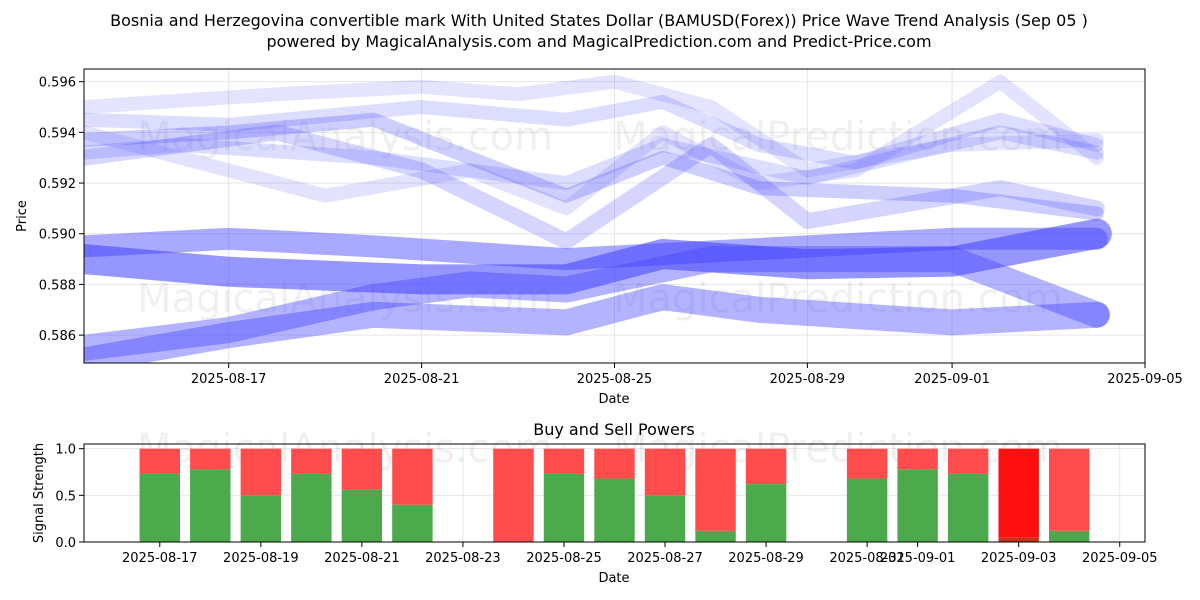 The height and width of the screenshot is (600, 1200). I want to click on top-x-tick-label: 2025-08-25, so click(615, 379).